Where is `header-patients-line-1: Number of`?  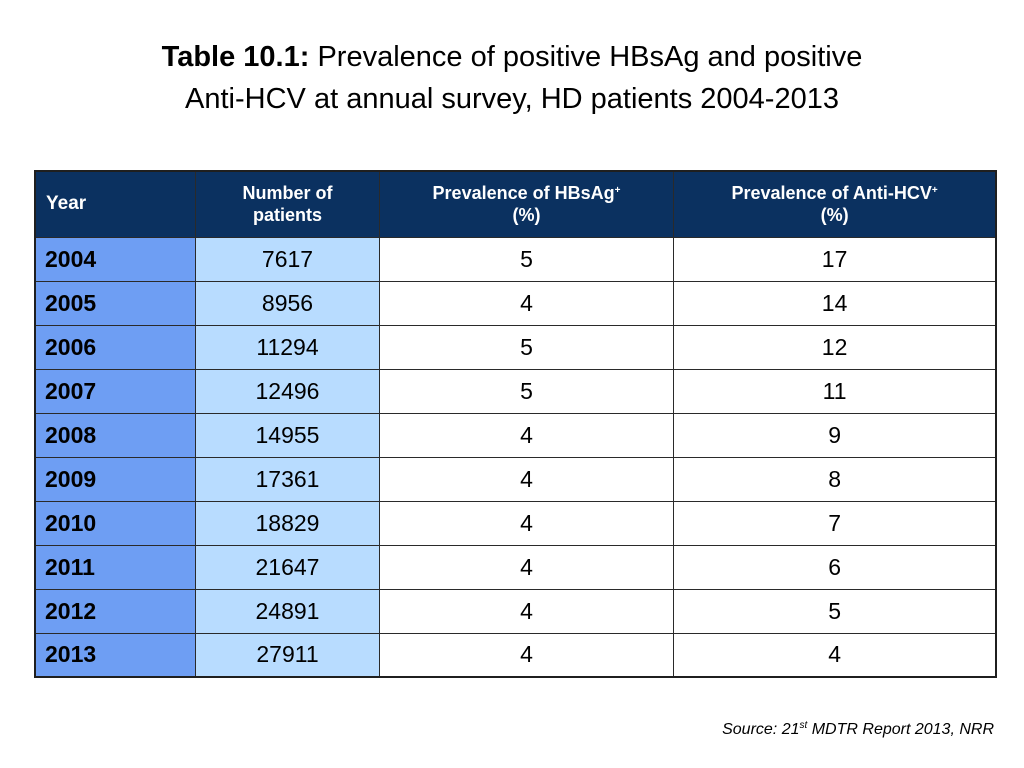
header-patients-line-1: Number of is located at coordinates (287, 193).